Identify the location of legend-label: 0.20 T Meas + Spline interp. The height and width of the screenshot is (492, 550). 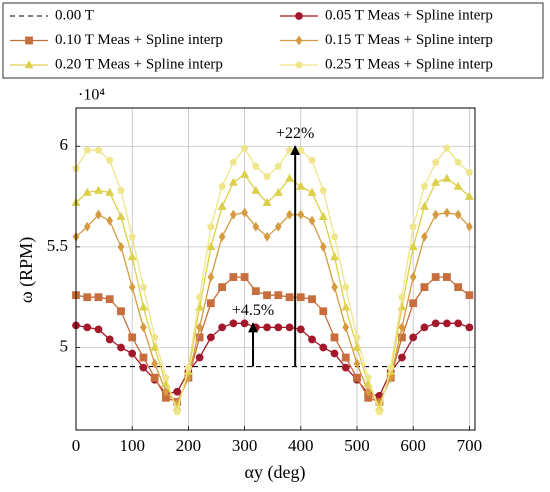
(139, 64).